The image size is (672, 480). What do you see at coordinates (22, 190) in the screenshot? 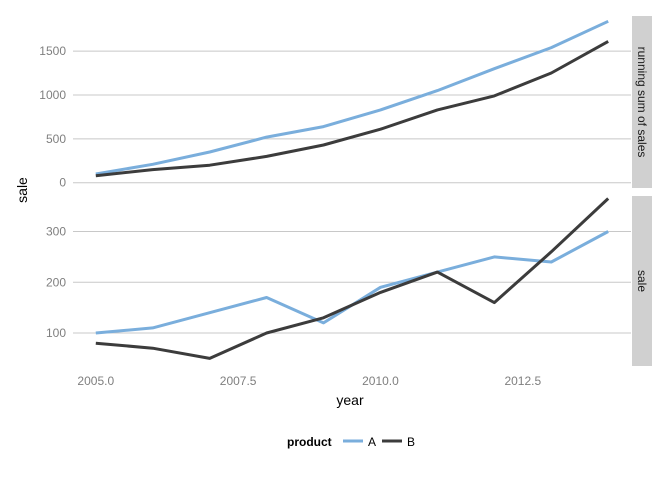
I see `y-axis-title: sale` at bounding box center [22, 190].